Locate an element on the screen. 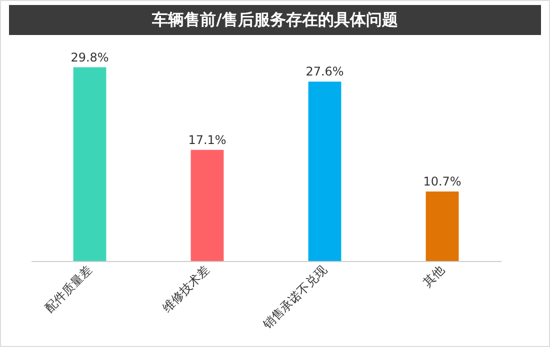 The image size is (550, 347). x-tick-label: 其他 is located at coordinates (434, 276).